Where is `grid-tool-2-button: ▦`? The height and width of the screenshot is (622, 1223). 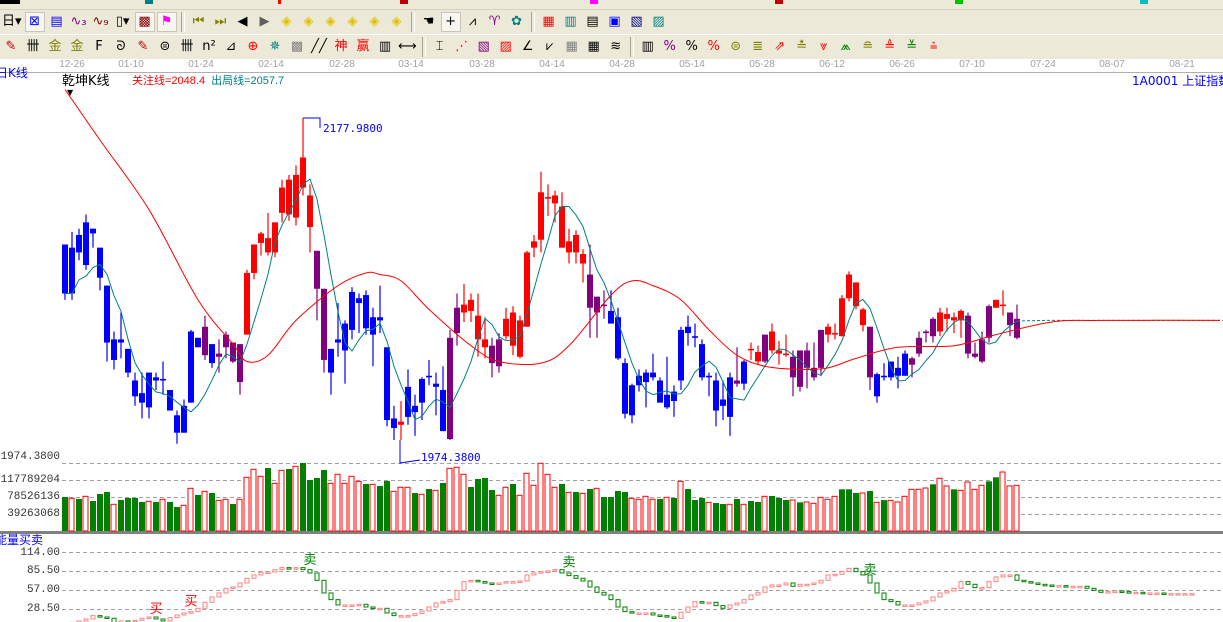
grid-tool-2-button: ▦ is located at coordinates (594, 47).